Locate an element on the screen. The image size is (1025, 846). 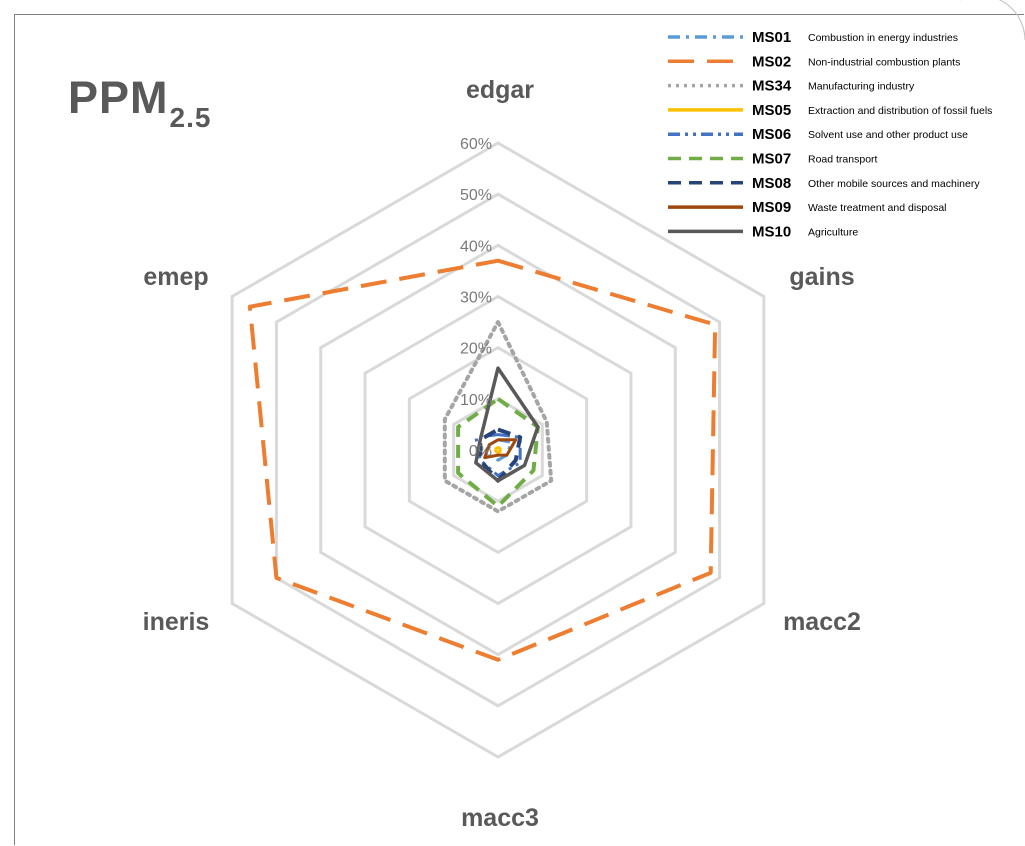
legend-code-ms01: MS01 is located at coordinates (771, 37).